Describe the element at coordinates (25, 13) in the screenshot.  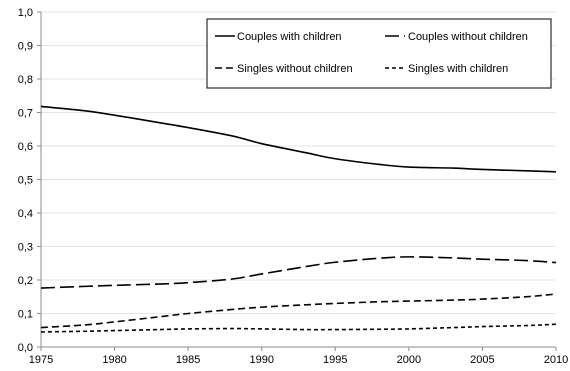
I see `y-tick-label: 1,0` at that location.